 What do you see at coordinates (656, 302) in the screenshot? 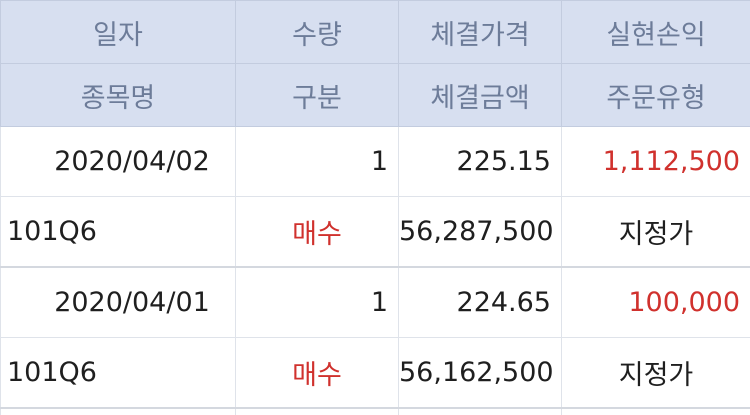
I see `trade-realized-pnl: 100,000` at bounding box center [656, 302].